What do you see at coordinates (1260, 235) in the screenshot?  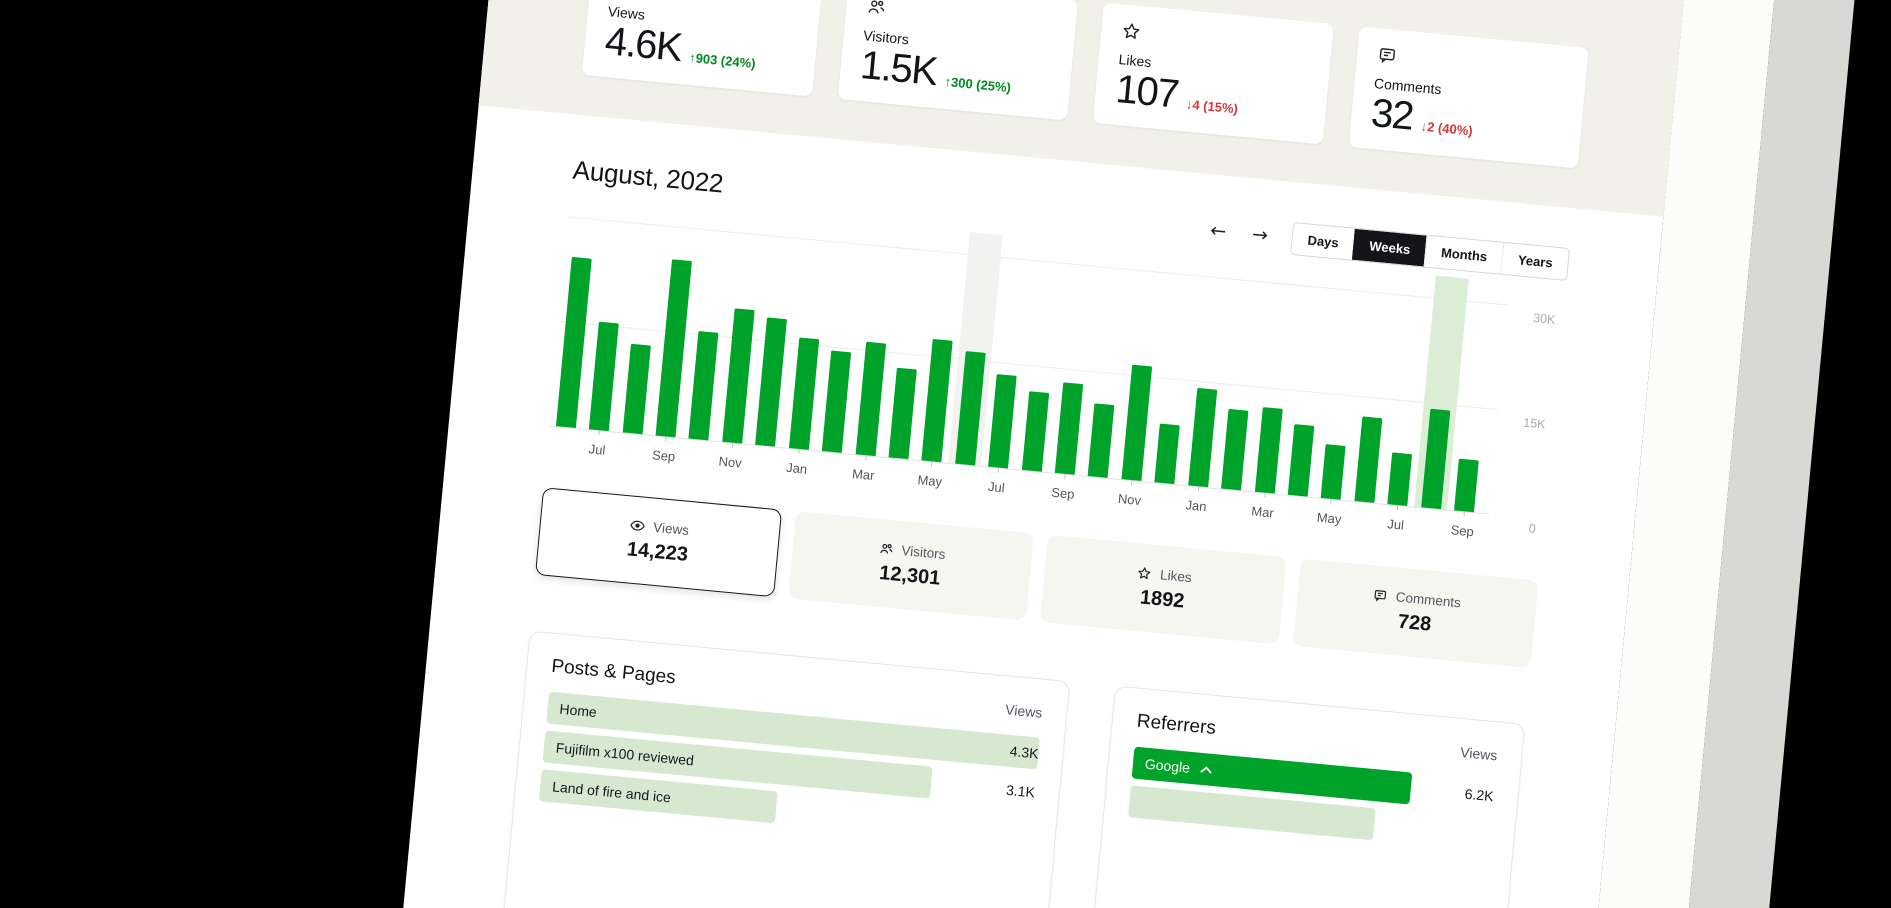 I see `next-period-button: →` at bounding box center [1260, 235].